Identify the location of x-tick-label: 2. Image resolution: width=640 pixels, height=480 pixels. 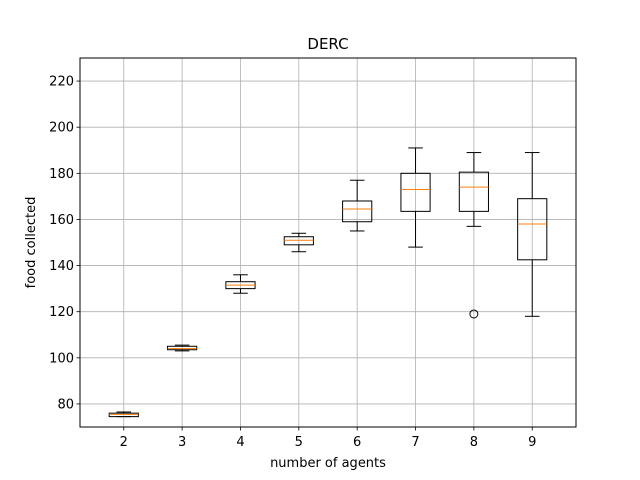
(124, 442).